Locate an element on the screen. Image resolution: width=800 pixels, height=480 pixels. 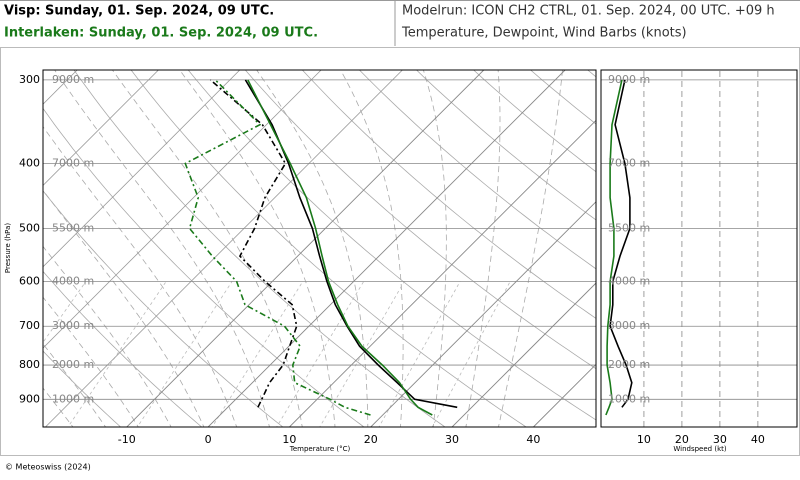
y-tick-label: 300 is located at coordinates (29, 79).